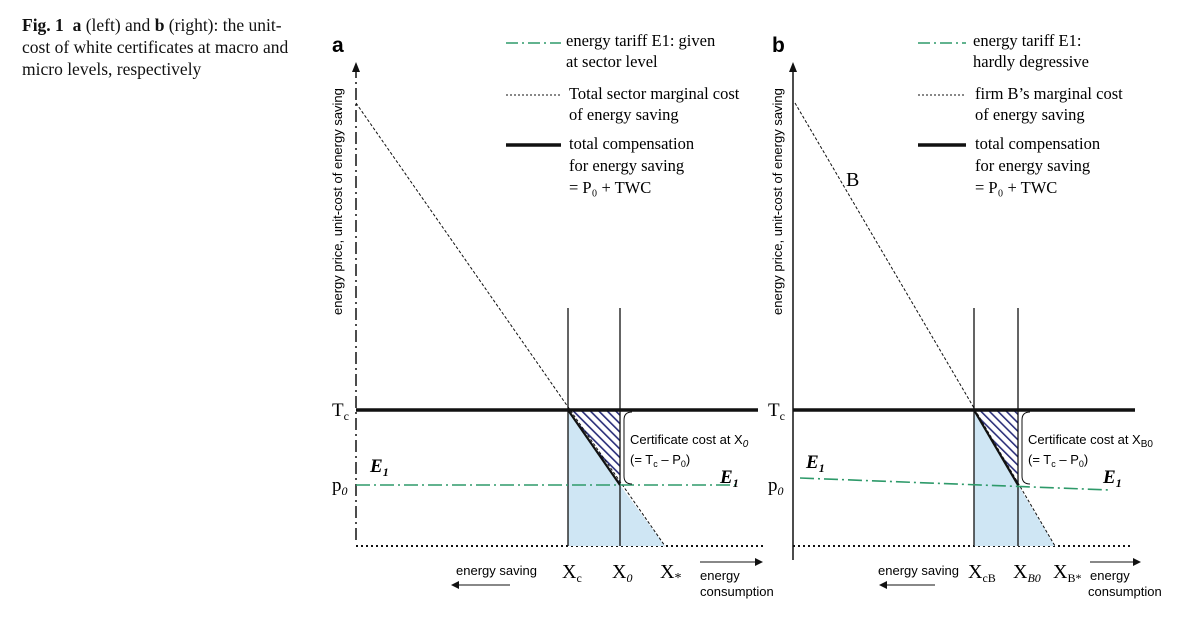 This screenshot has width=1196, height=622. What do you see at coordinates (356, 67) in the screenshot?
I see `panel-a-y-arrow` at bounding box center [356, 67].